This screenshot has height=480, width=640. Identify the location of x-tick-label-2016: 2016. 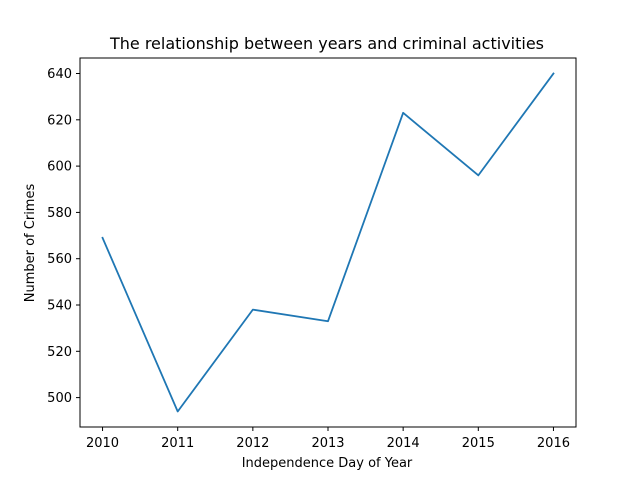
(553, 443).